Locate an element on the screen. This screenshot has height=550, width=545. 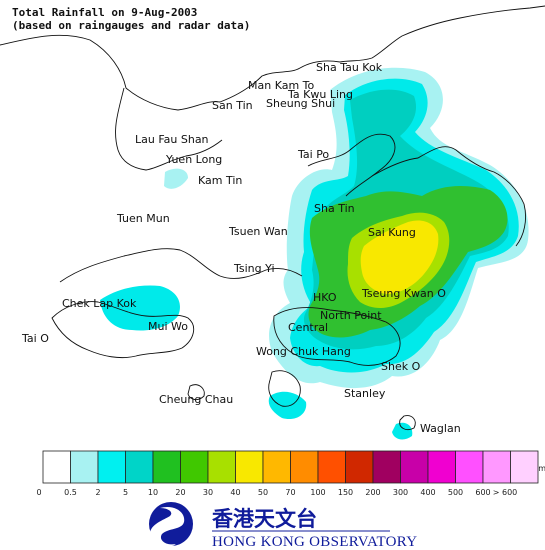
coastline-waglan is located at coordinates (407, 423).